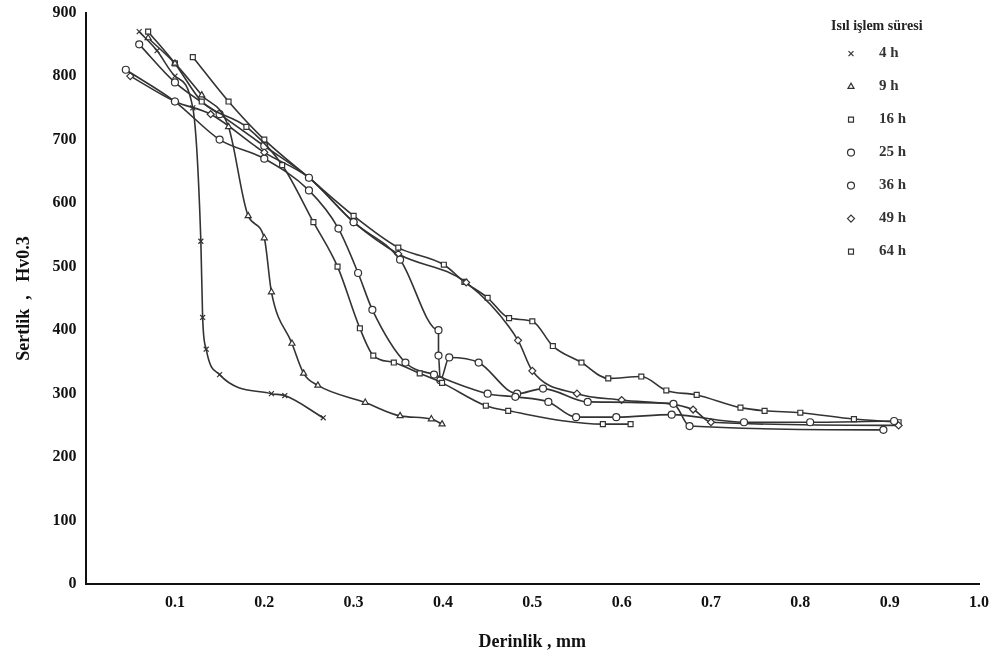 The image size is (1003, 663). Describe the element at coordinates (893, 118) in the screenshot. I see `legend-label: 16 h` at that location.